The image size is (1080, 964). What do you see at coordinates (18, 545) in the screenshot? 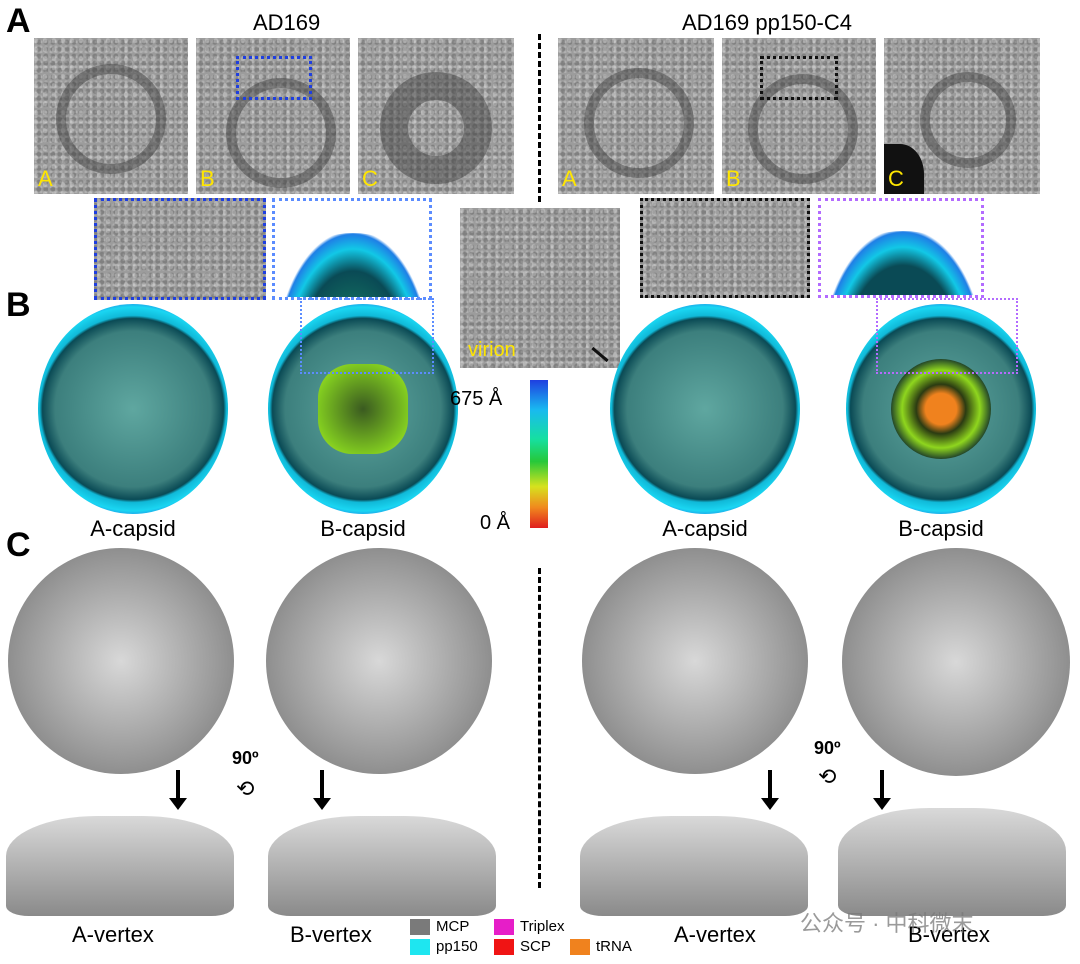
I see `panel-letter-c: C` at bounding box center [18, 545].